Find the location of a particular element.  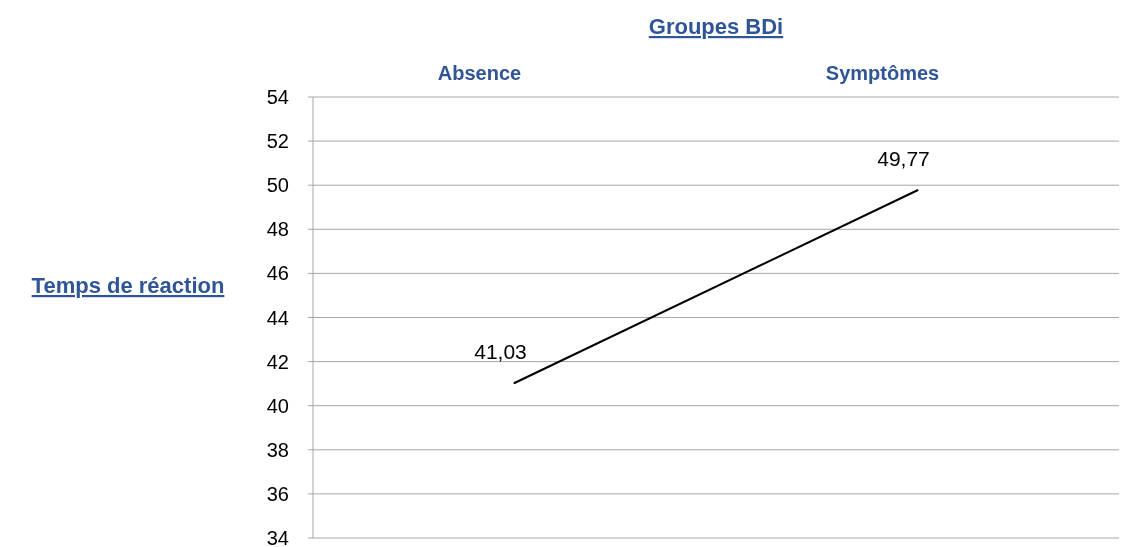

y-tick-label: 42 is located at coordinates (277, 361).